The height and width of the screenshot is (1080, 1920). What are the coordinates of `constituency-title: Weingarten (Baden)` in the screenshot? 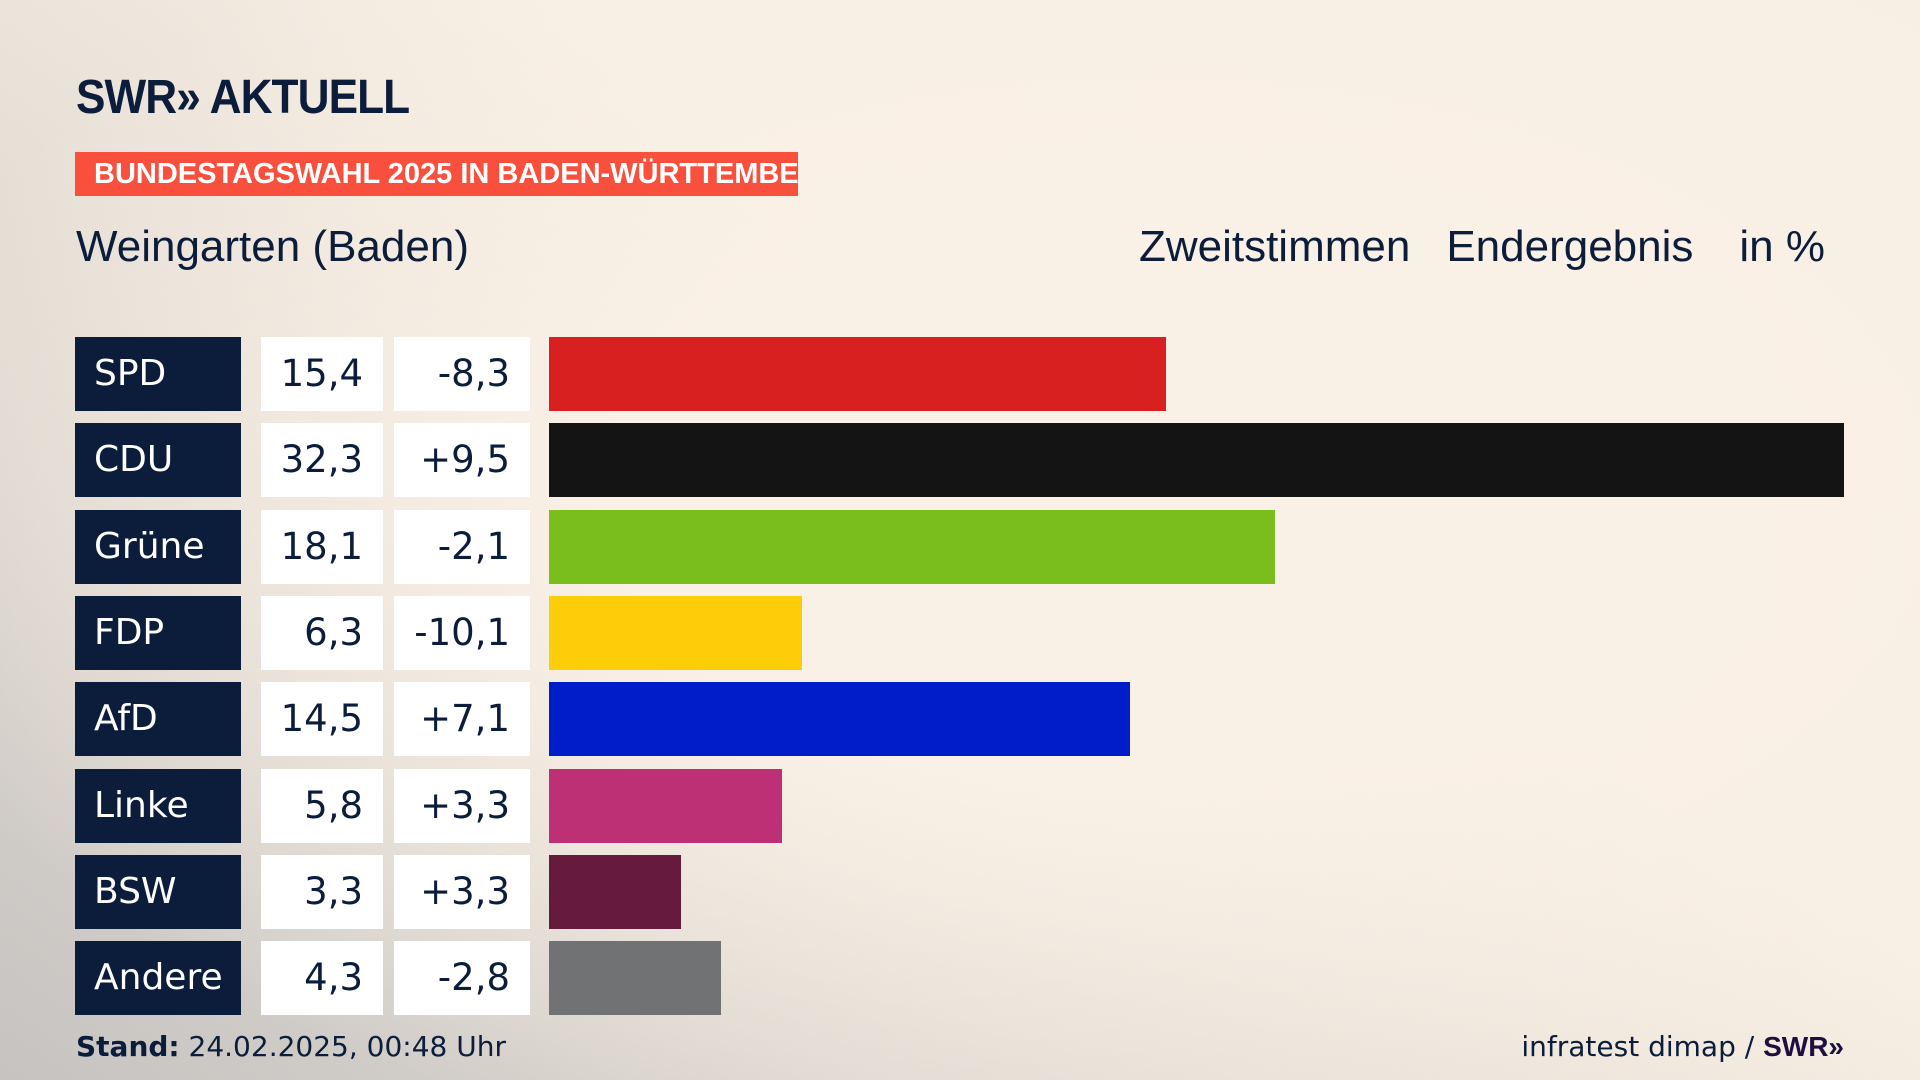 It's located at (272, 246).